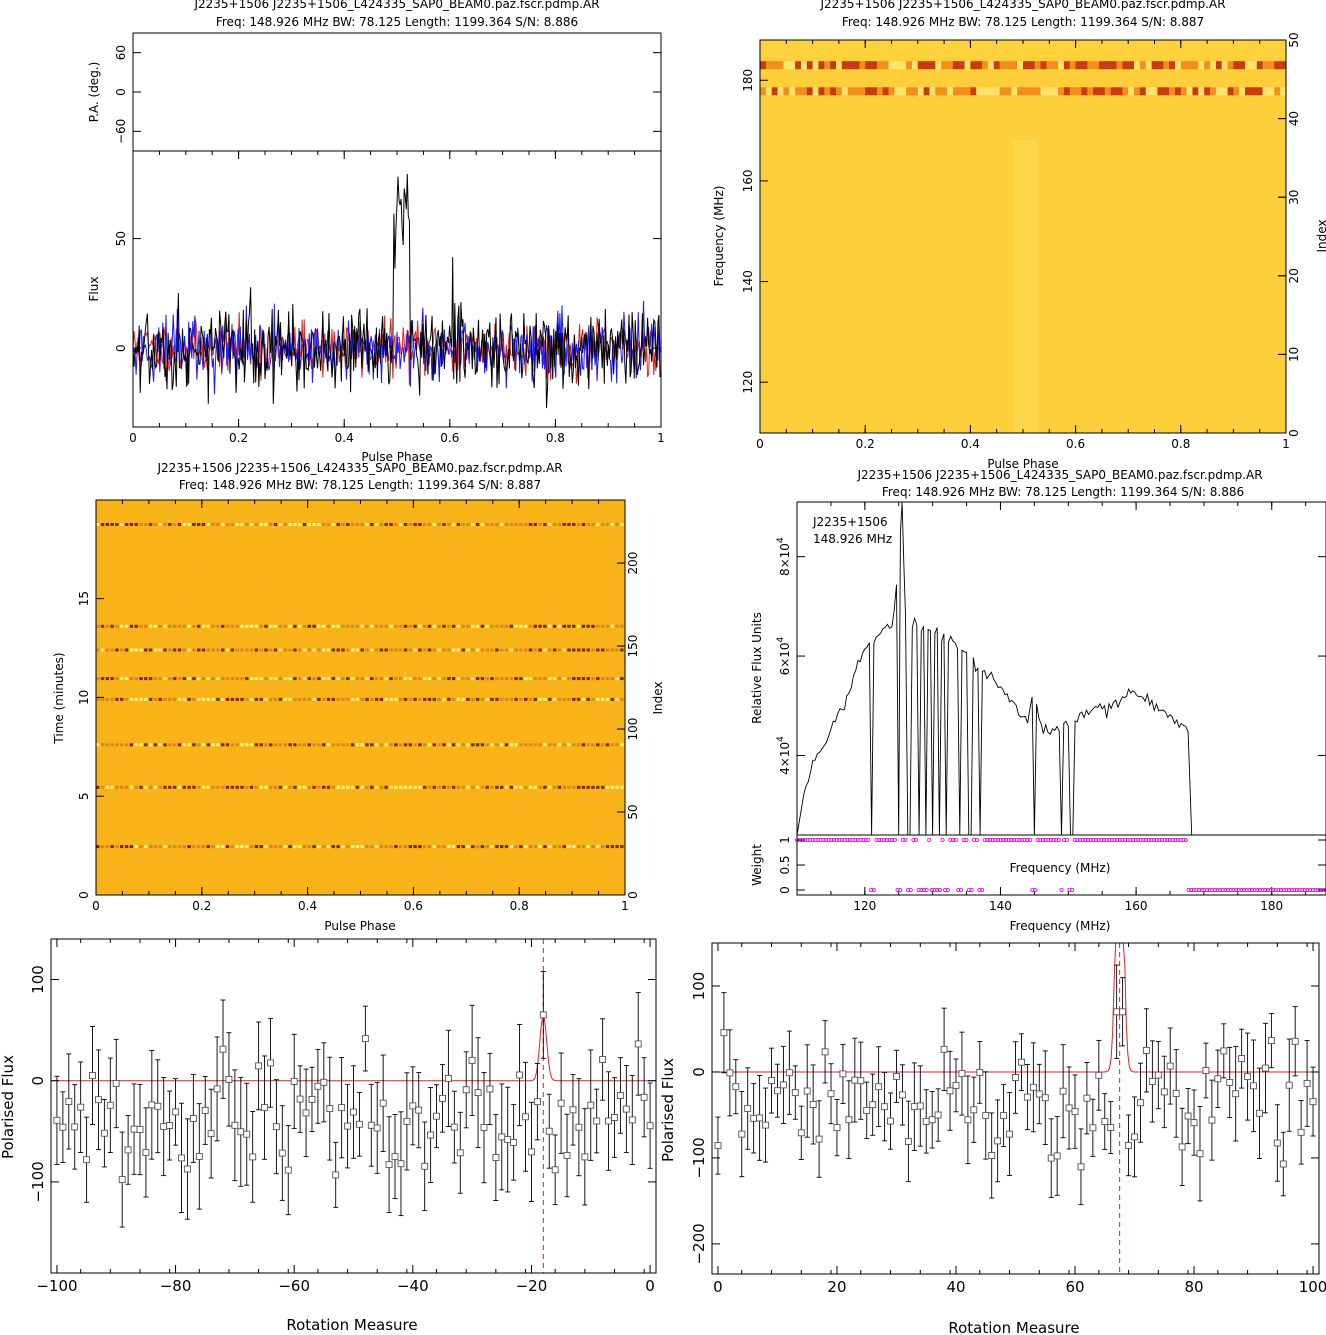  I want to click on bandpass-y-label: Relative Flux Units, so click(757, 668).